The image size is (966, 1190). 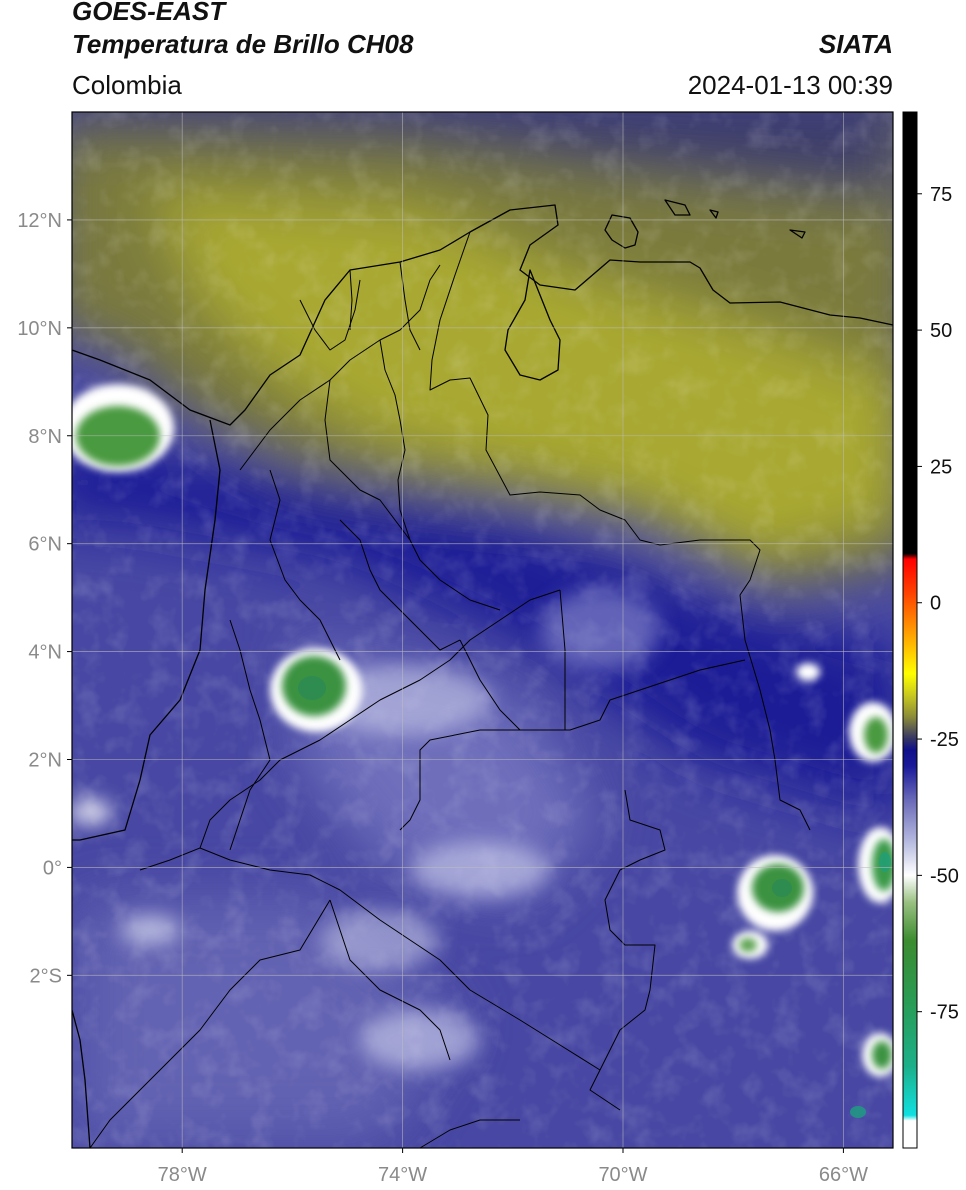 What do you see at coordinates (843, 1175) in the screenshot?
I see `lon-tick-label: 66°W` at bounding box center [843, 1175].